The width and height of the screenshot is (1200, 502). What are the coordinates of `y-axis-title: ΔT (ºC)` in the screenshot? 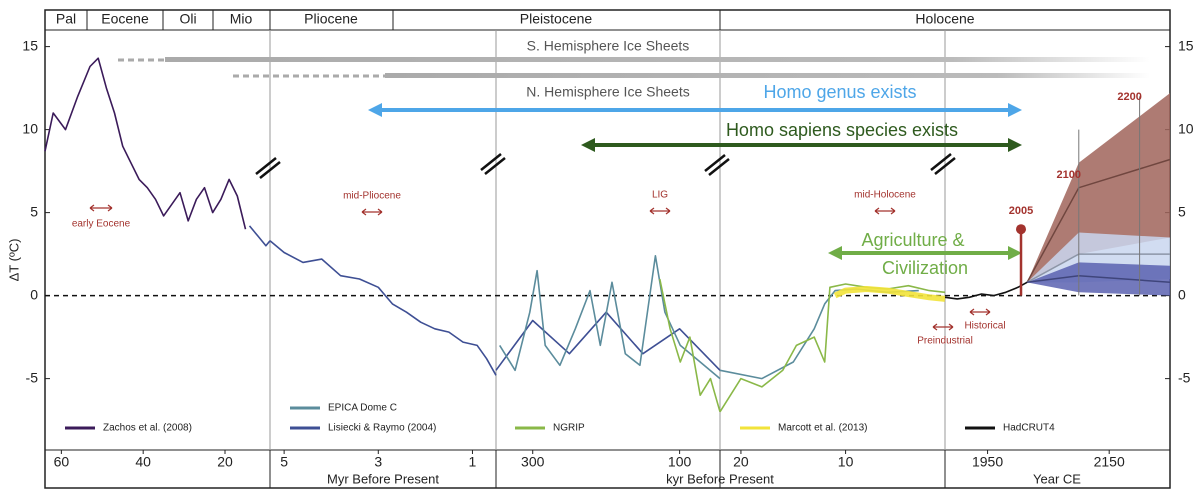 It's located at (13, 260).